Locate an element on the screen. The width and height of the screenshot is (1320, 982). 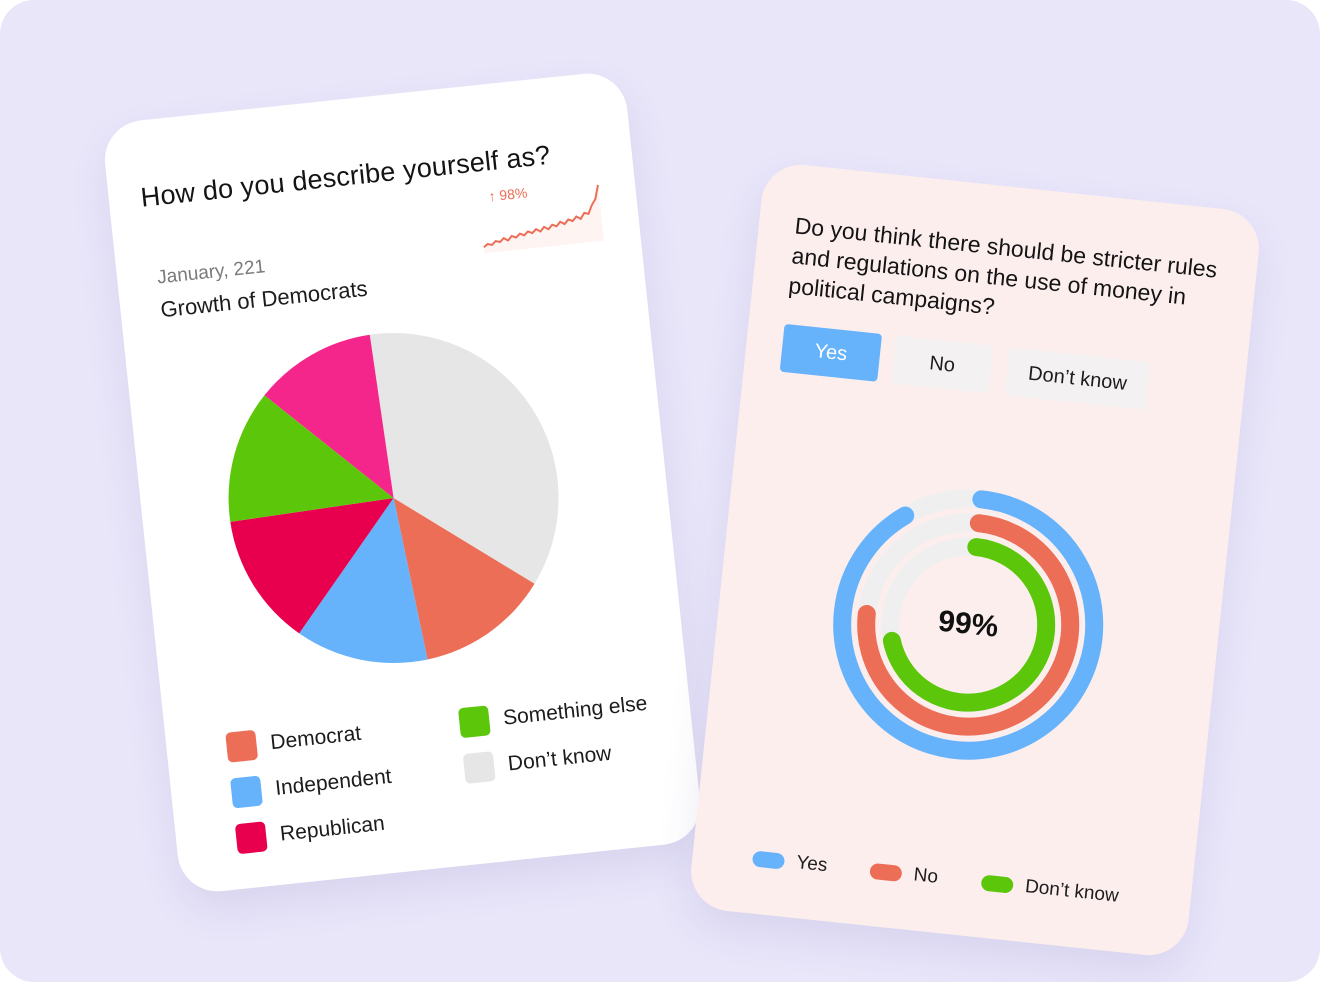
sparkline-line is located at coordinates (541, 216).